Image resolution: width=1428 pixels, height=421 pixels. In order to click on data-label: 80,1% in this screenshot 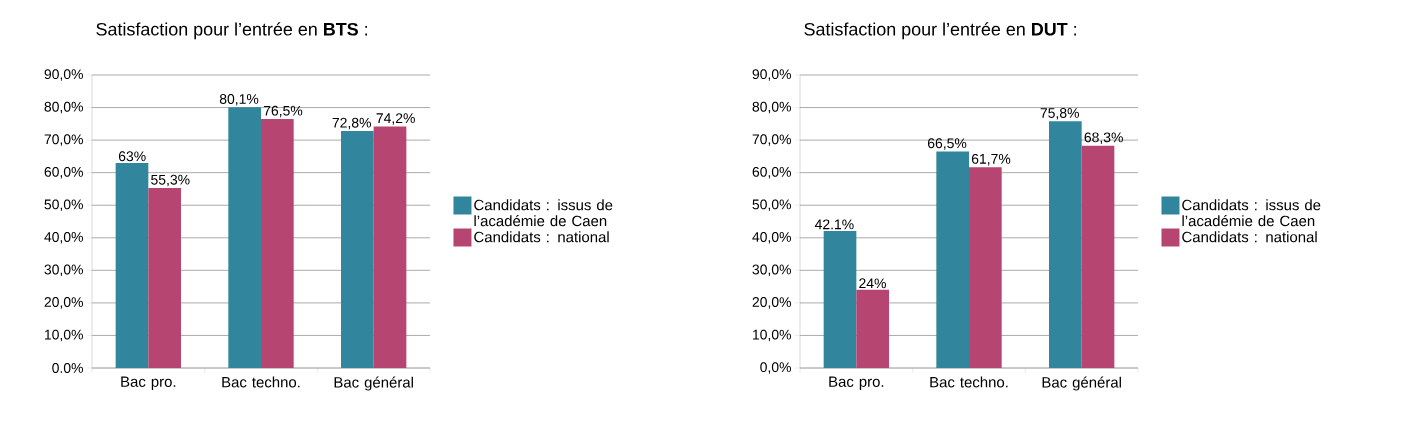, I will do `click(239, 100)`.